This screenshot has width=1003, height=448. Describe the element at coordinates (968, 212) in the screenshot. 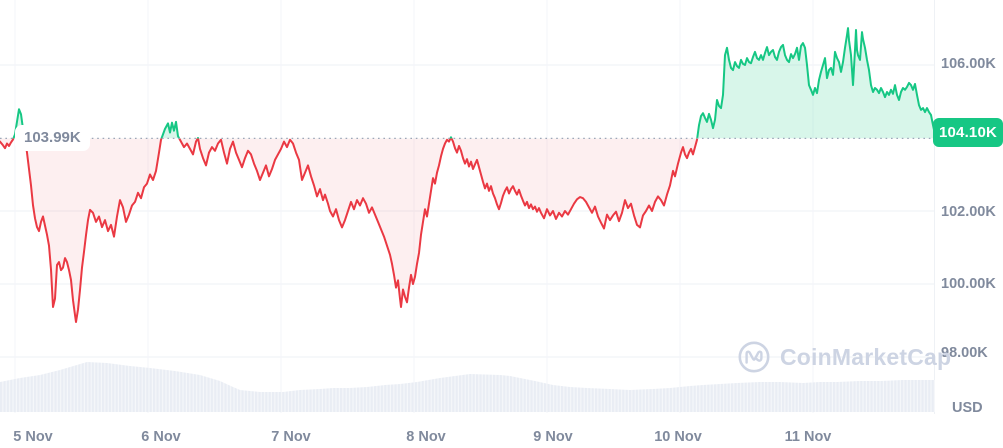

I see `y-axis-tick: 102.00K` at that location.